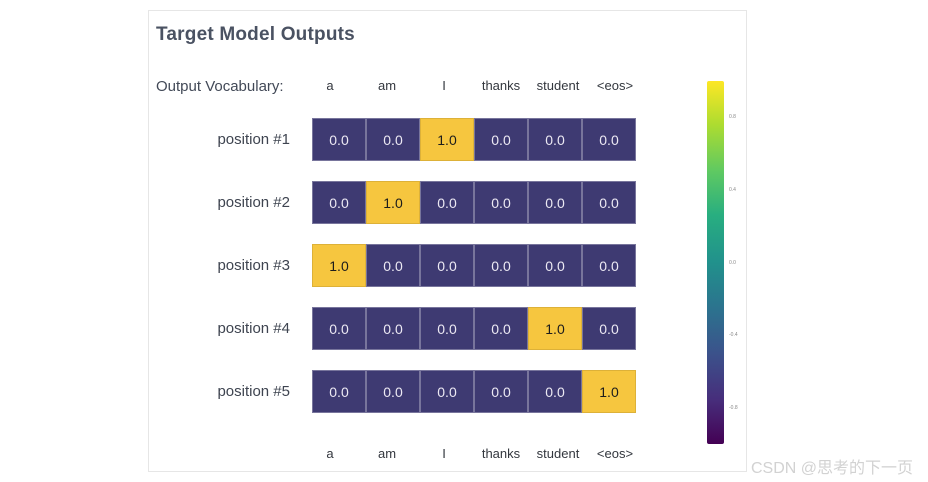 The image size is (928, 482). Describe the element at coordinates (832, 468) in the screenshot. I see `watermark: CSDN @思考的下一页` at that location.